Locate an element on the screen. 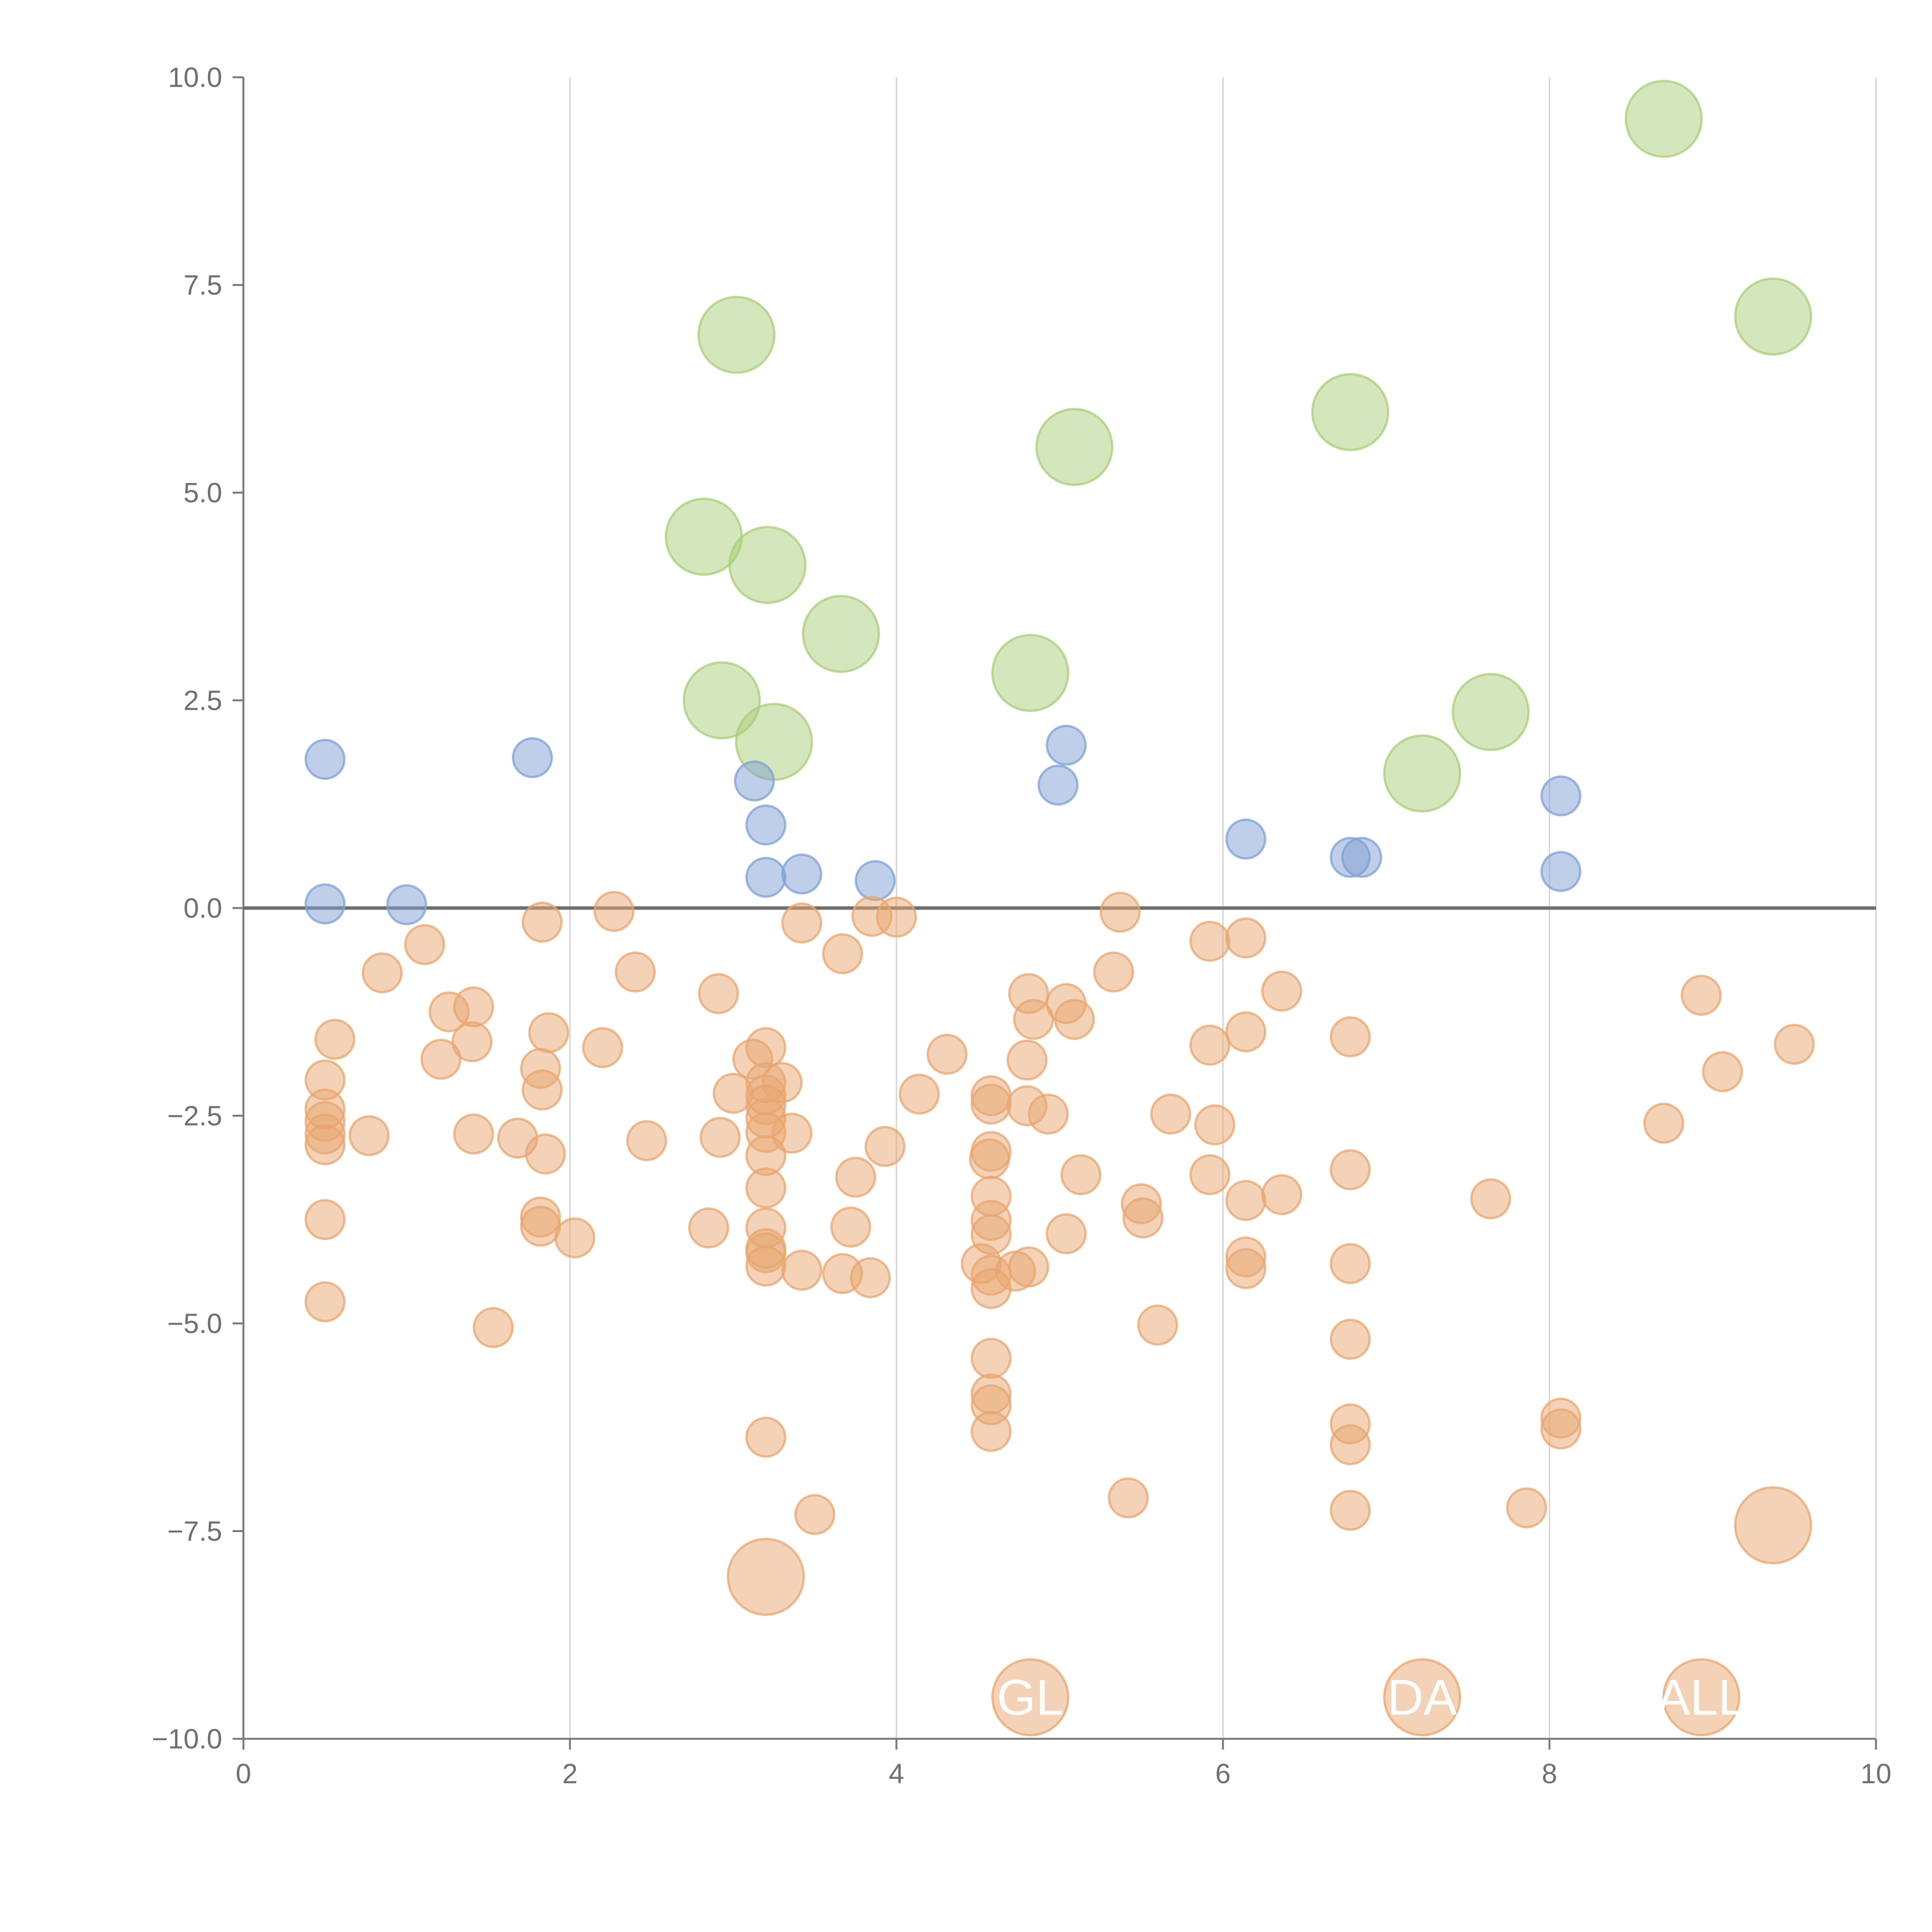 The image size is (1932, 1932). labels-layer: GL DA ALL is located at coordinates (1371, 1698).